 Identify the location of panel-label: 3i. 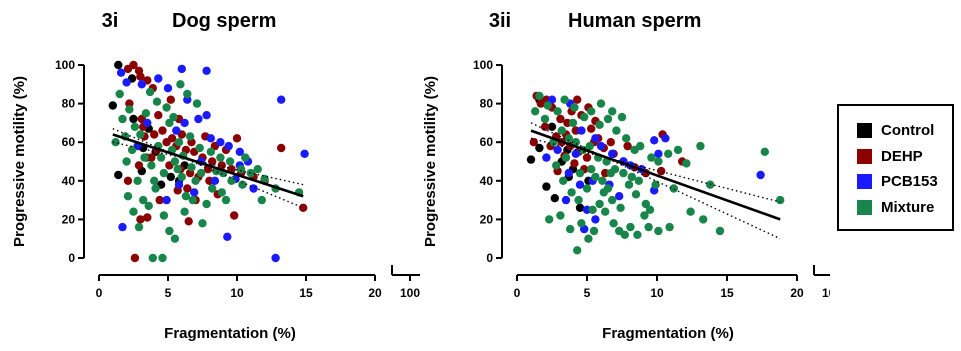
(110, 21).